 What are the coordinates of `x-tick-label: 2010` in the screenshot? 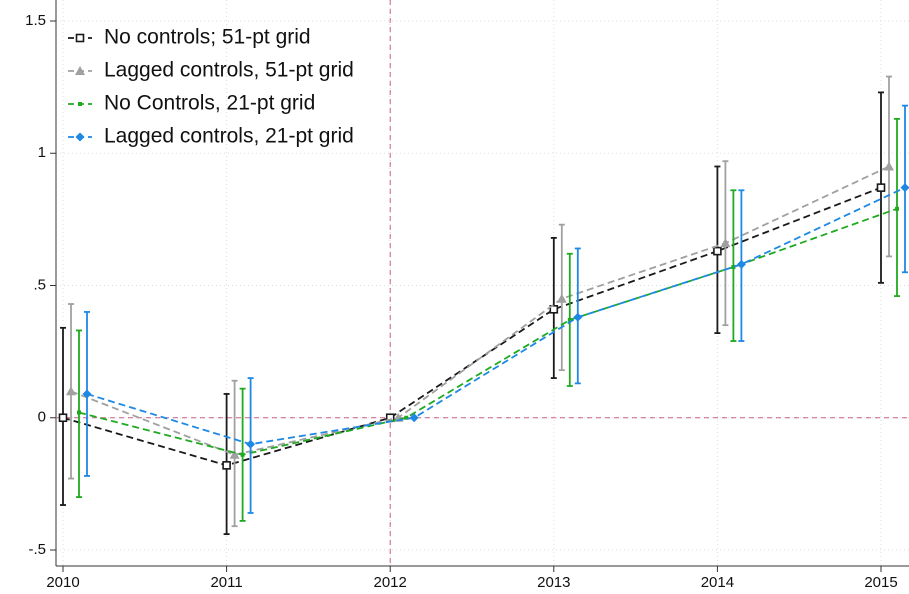 It's located at (62, 582).